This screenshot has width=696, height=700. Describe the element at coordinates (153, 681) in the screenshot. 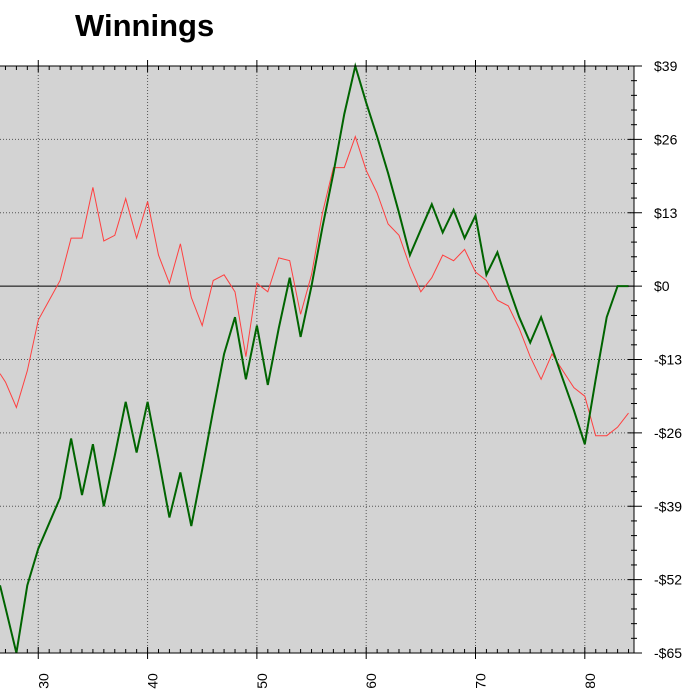

I see `x-tick-label: 40` at that location.